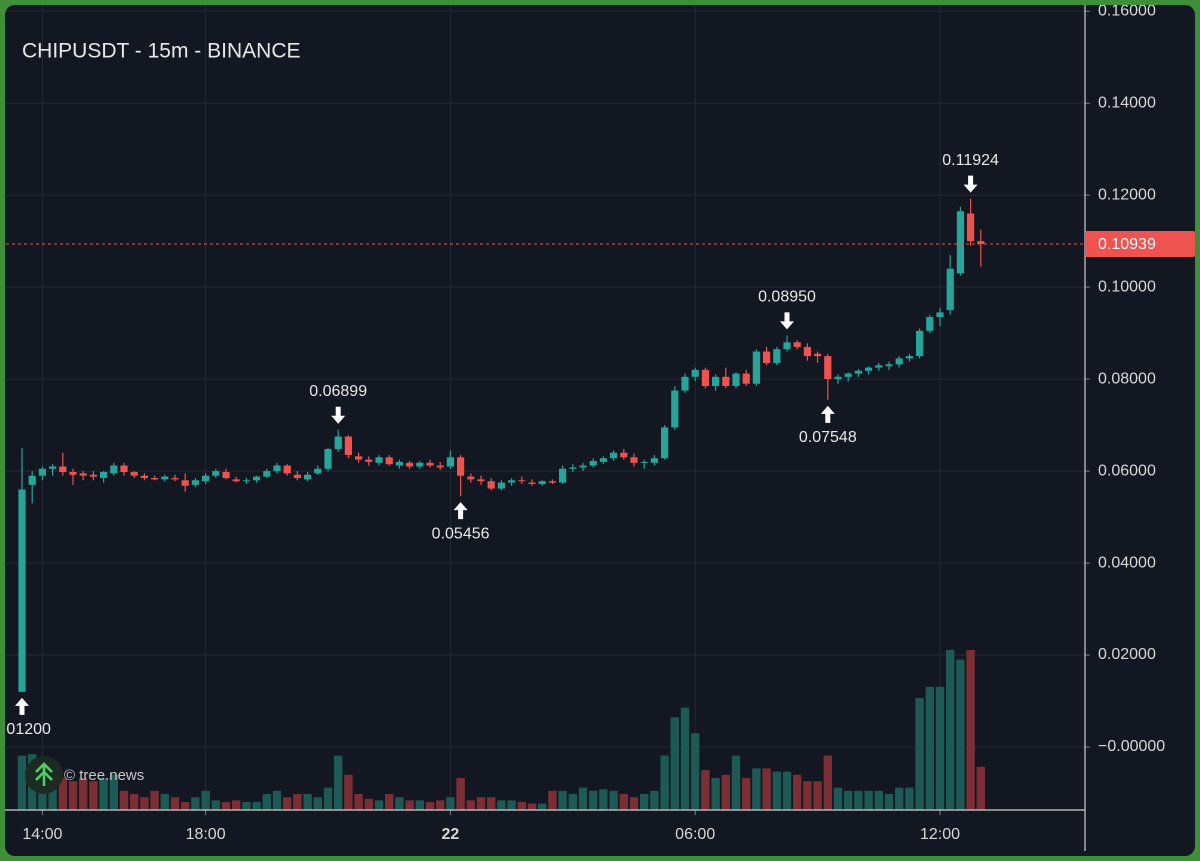 The image size is (1200, 861). I want to click on x-tick-label: 14:00, so click(42, 834).